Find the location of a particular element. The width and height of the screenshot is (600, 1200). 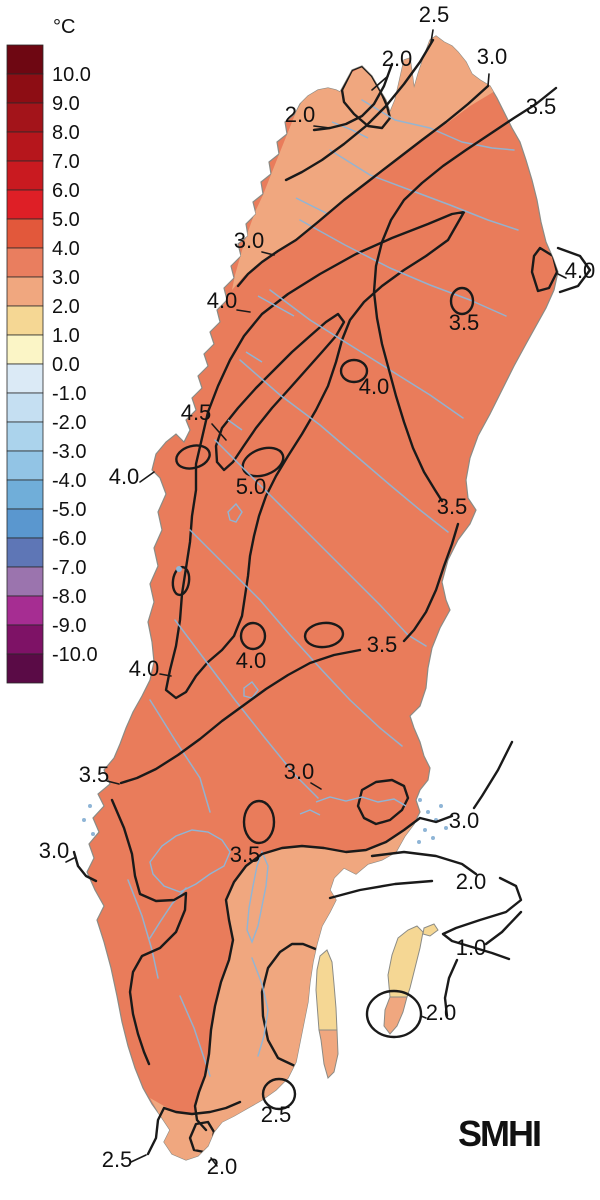

hotspot-5-0-small is located at coordinates (181, 581).